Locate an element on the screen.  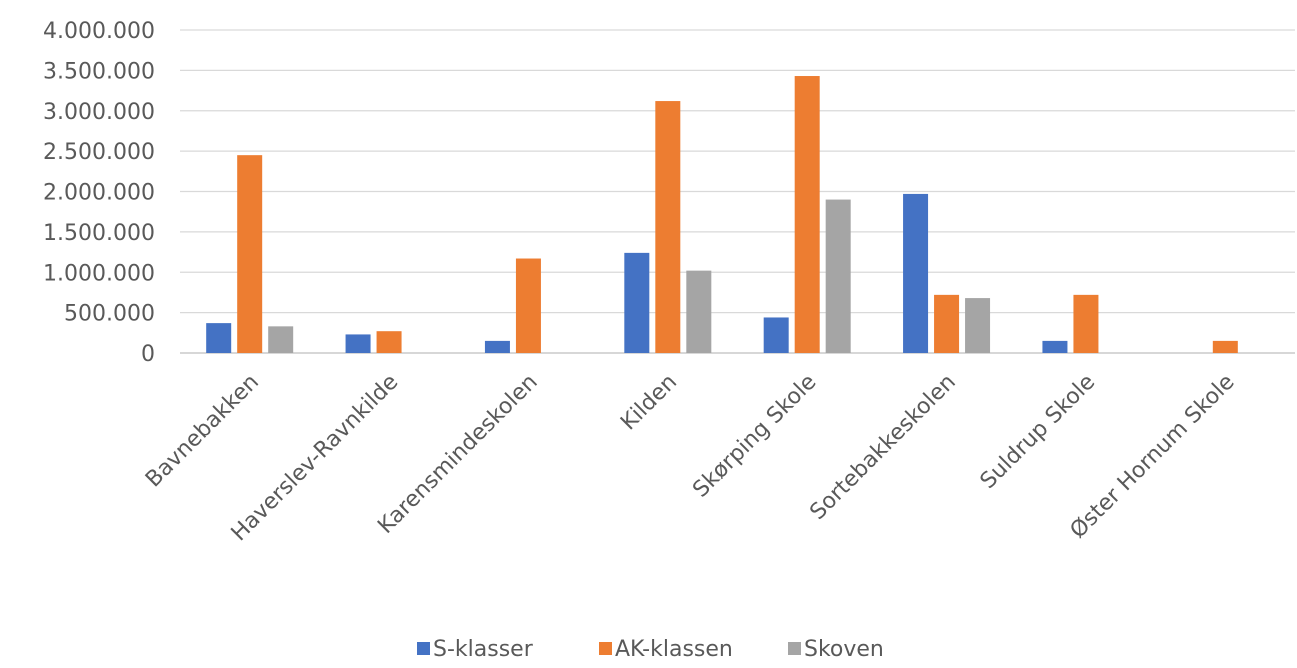
legend-swatch-s-klasser is located at coordinates (423, 648).